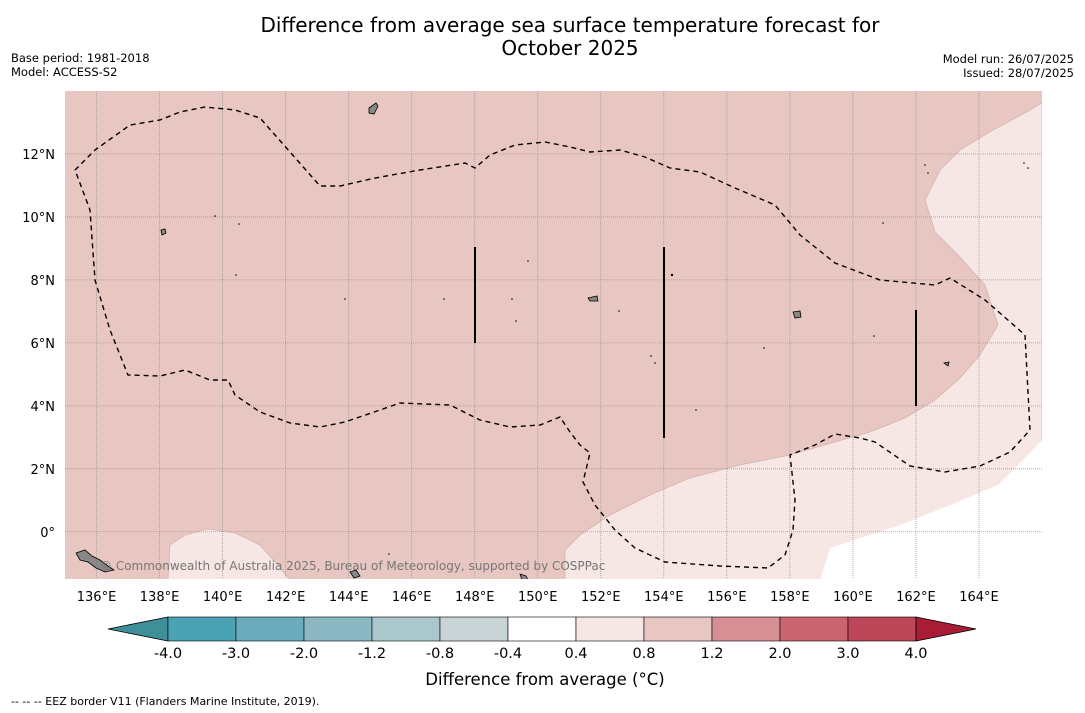 The width and height of the screenshot is (1085, 713). I want to click on longitude-label: 154°E, so click(664, 597).